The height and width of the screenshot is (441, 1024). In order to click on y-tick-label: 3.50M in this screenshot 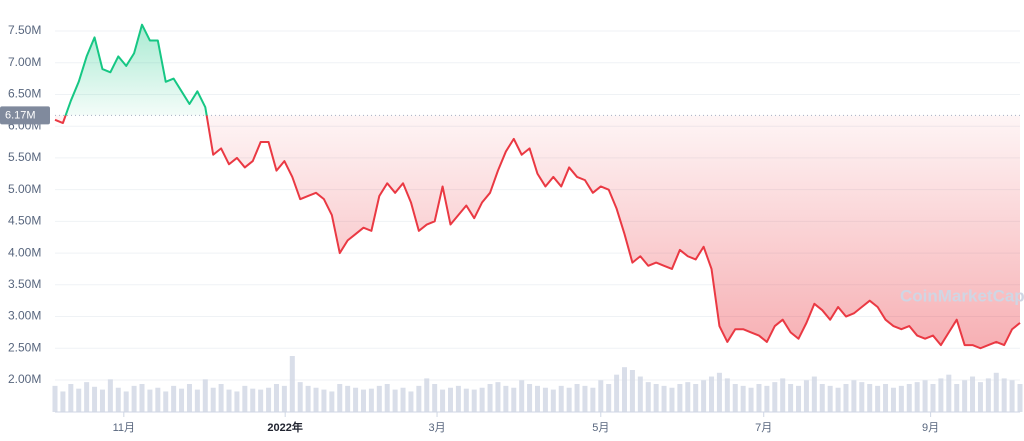, I will do `click(24, 284)`.